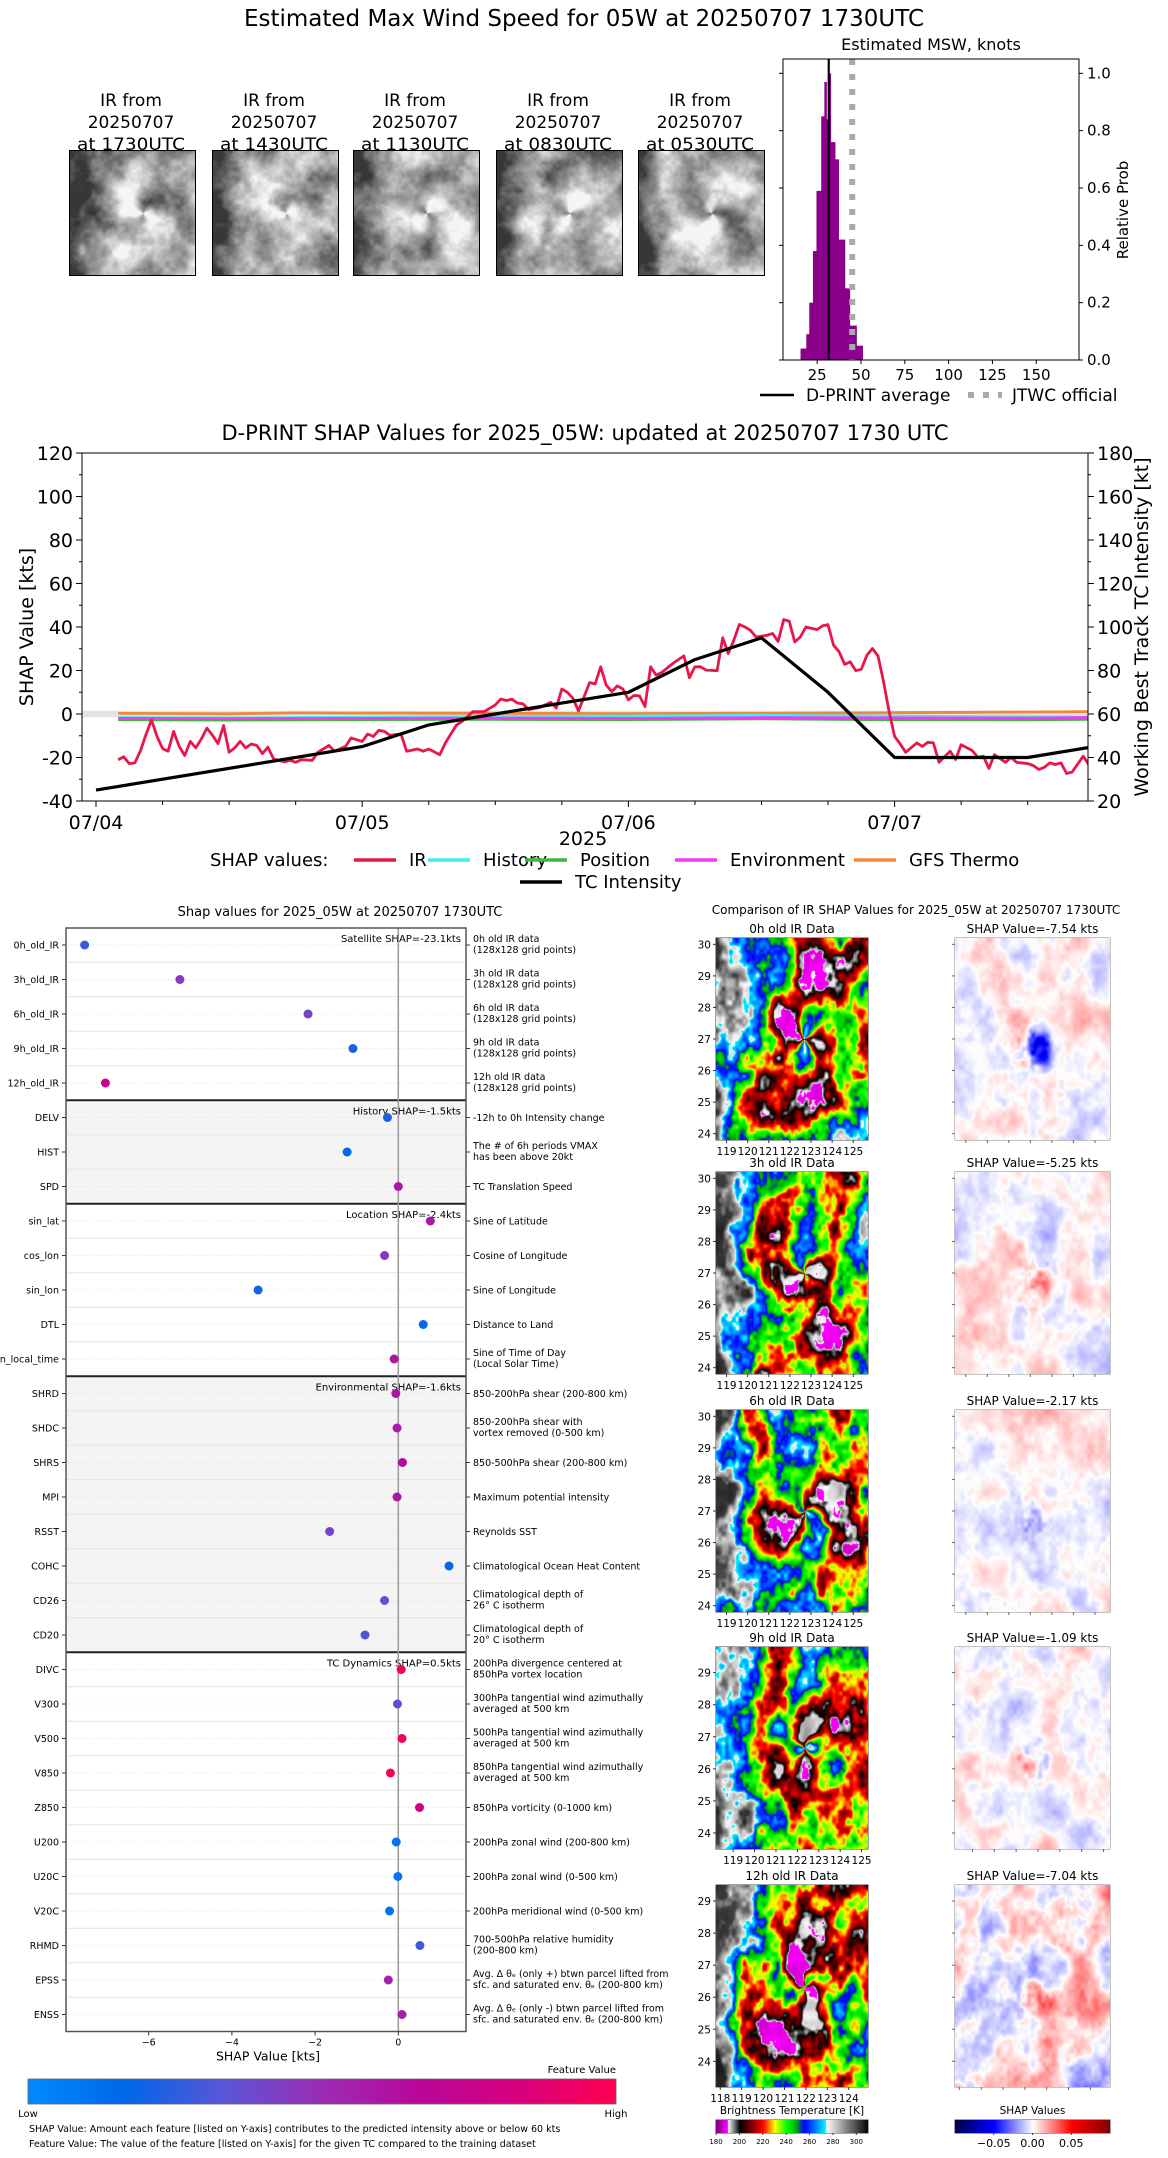 Image resolution: width=1168 pixels, height=2158 pixels. I want to click on feature-label: EPSS, so click(47, 1981).